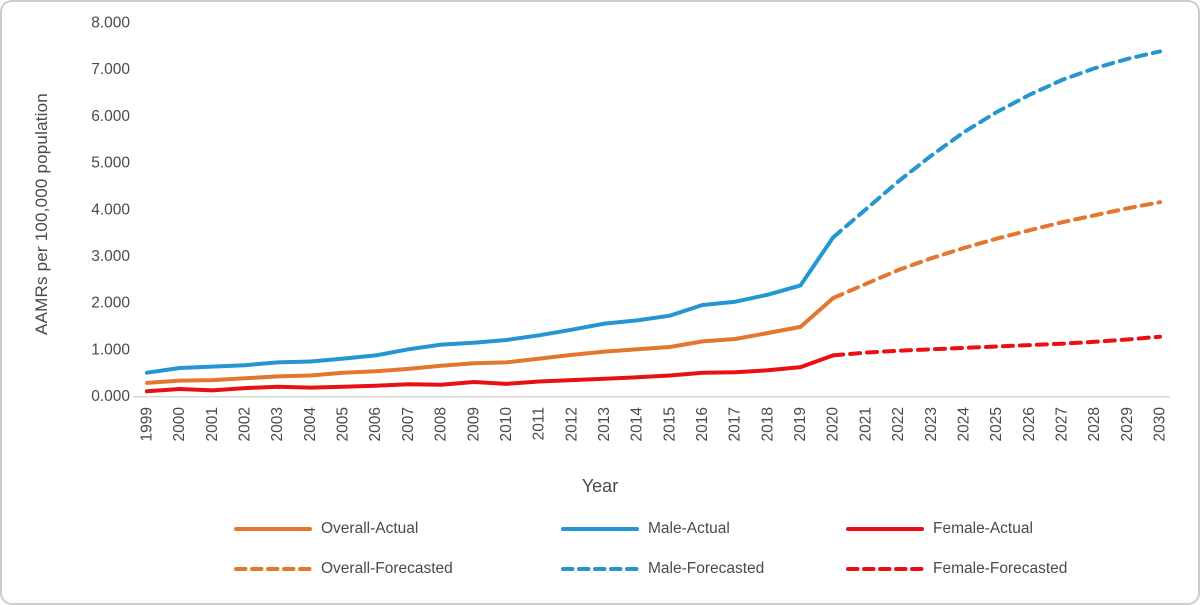 Image resolution: width=1200 pixels, height=605 pixels. I want to click on x-axis-tick-label: 2029, so click(1127, 424).